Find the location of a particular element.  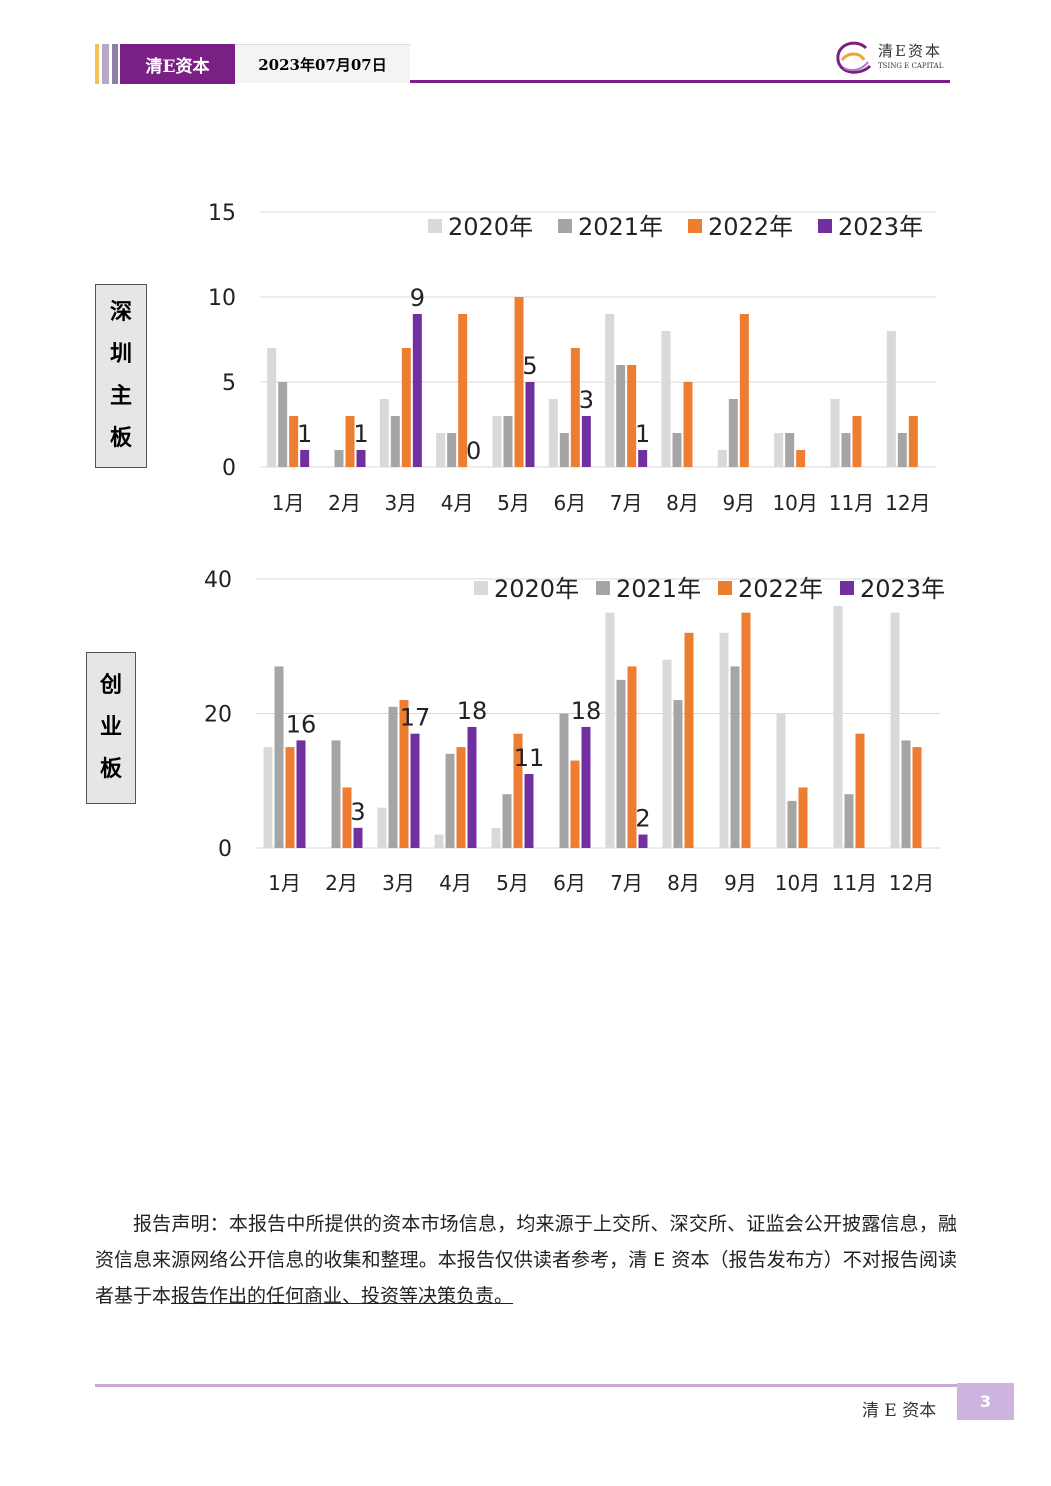

x-tick-label: 3月 is located at coordinates (398, 883).